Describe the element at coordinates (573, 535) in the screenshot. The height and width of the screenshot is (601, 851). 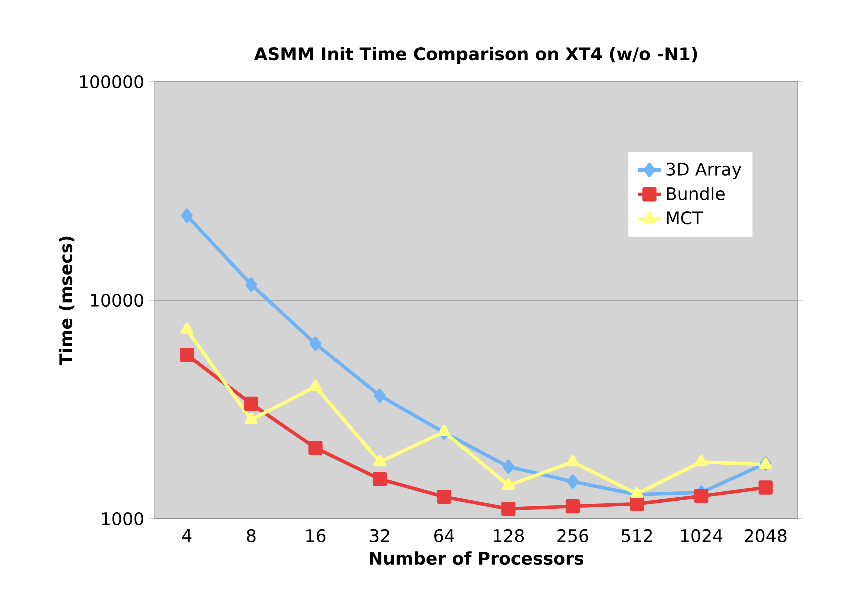
I see `x-tick-label: 256` at that location.